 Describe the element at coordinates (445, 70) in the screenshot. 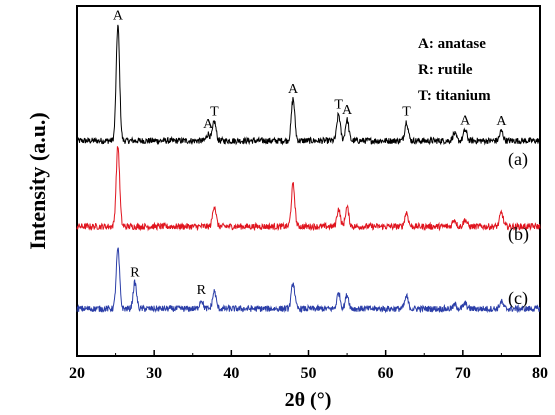

I see `legend-rutile: R: rutile` at that location.